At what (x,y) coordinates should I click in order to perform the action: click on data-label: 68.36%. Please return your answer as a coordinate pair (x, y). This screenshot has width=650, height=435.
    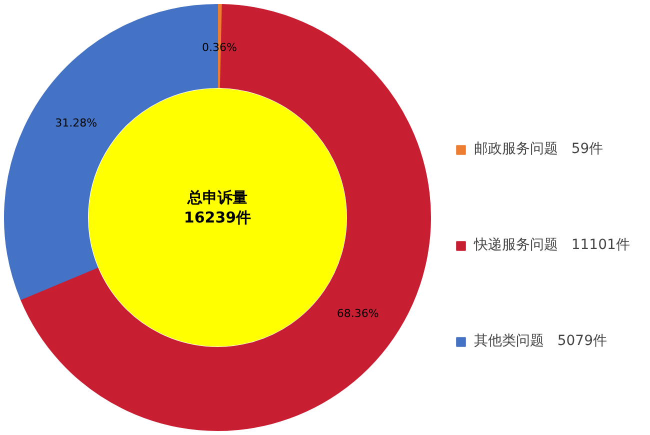
    Looking at the image, I should click on (357, 313).